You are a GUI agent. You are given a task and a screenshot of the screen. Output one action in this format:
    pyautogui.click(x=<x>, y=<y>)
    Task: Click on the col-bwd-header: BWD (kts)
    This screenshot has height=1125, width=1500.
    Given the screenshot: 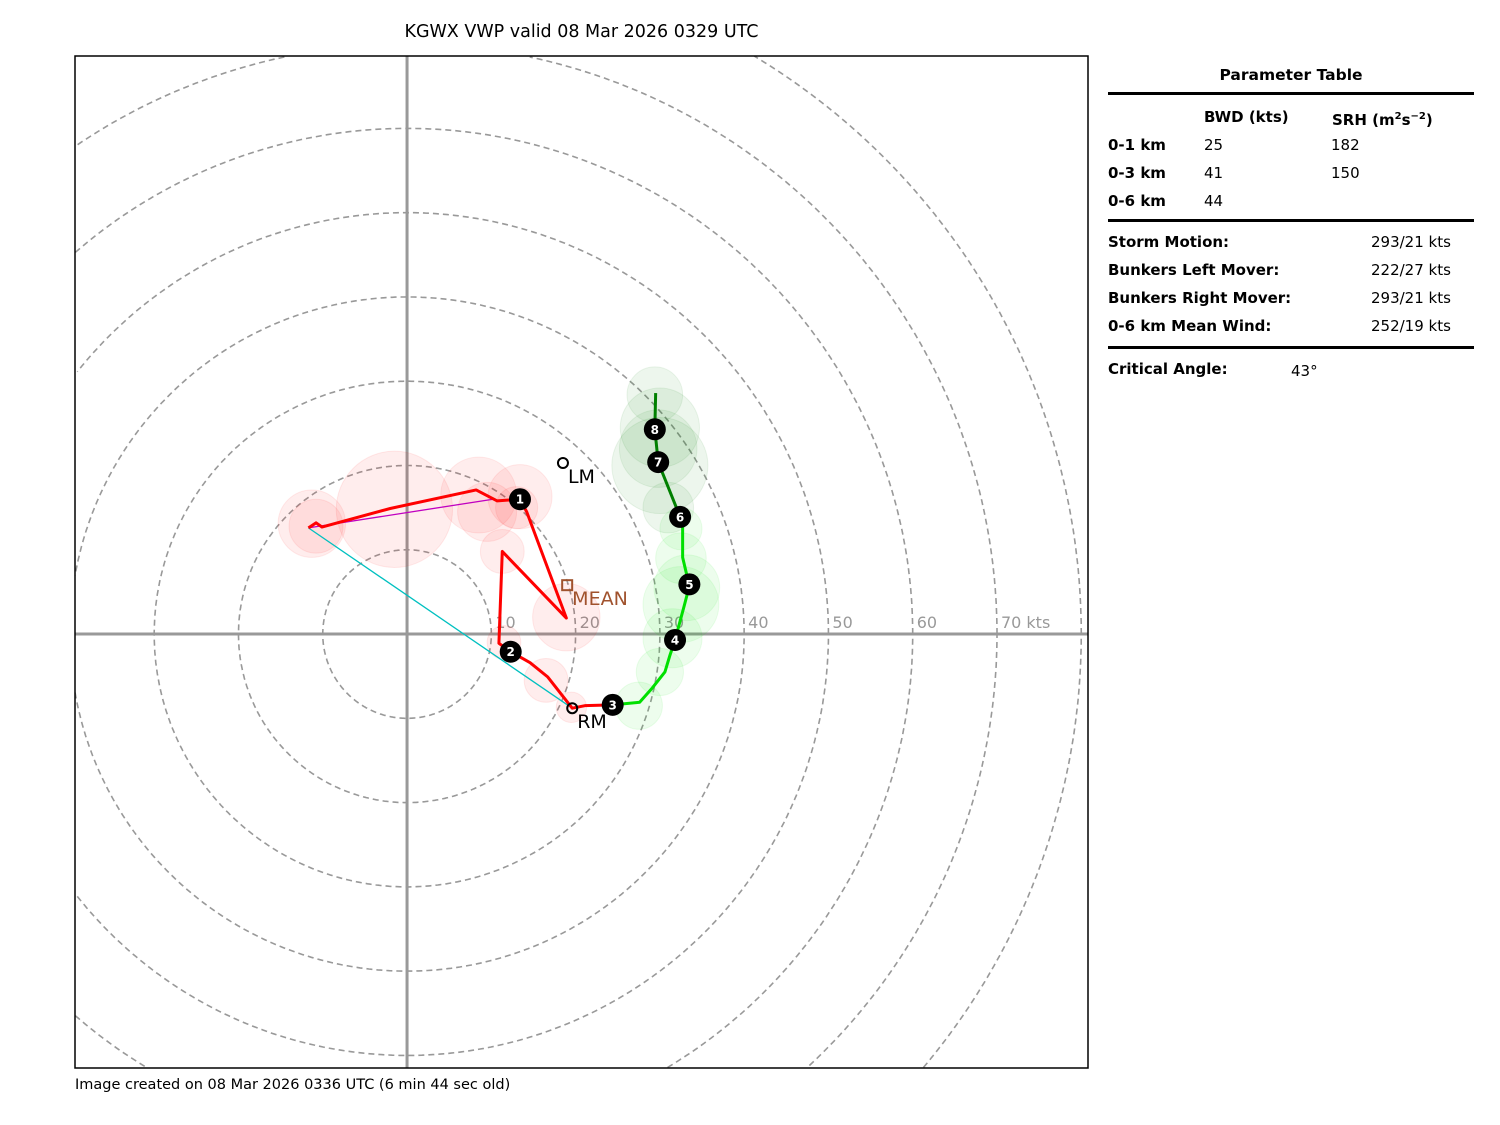 What is the action you would take?
    pyautogui.click(x=1246, y=117)
    